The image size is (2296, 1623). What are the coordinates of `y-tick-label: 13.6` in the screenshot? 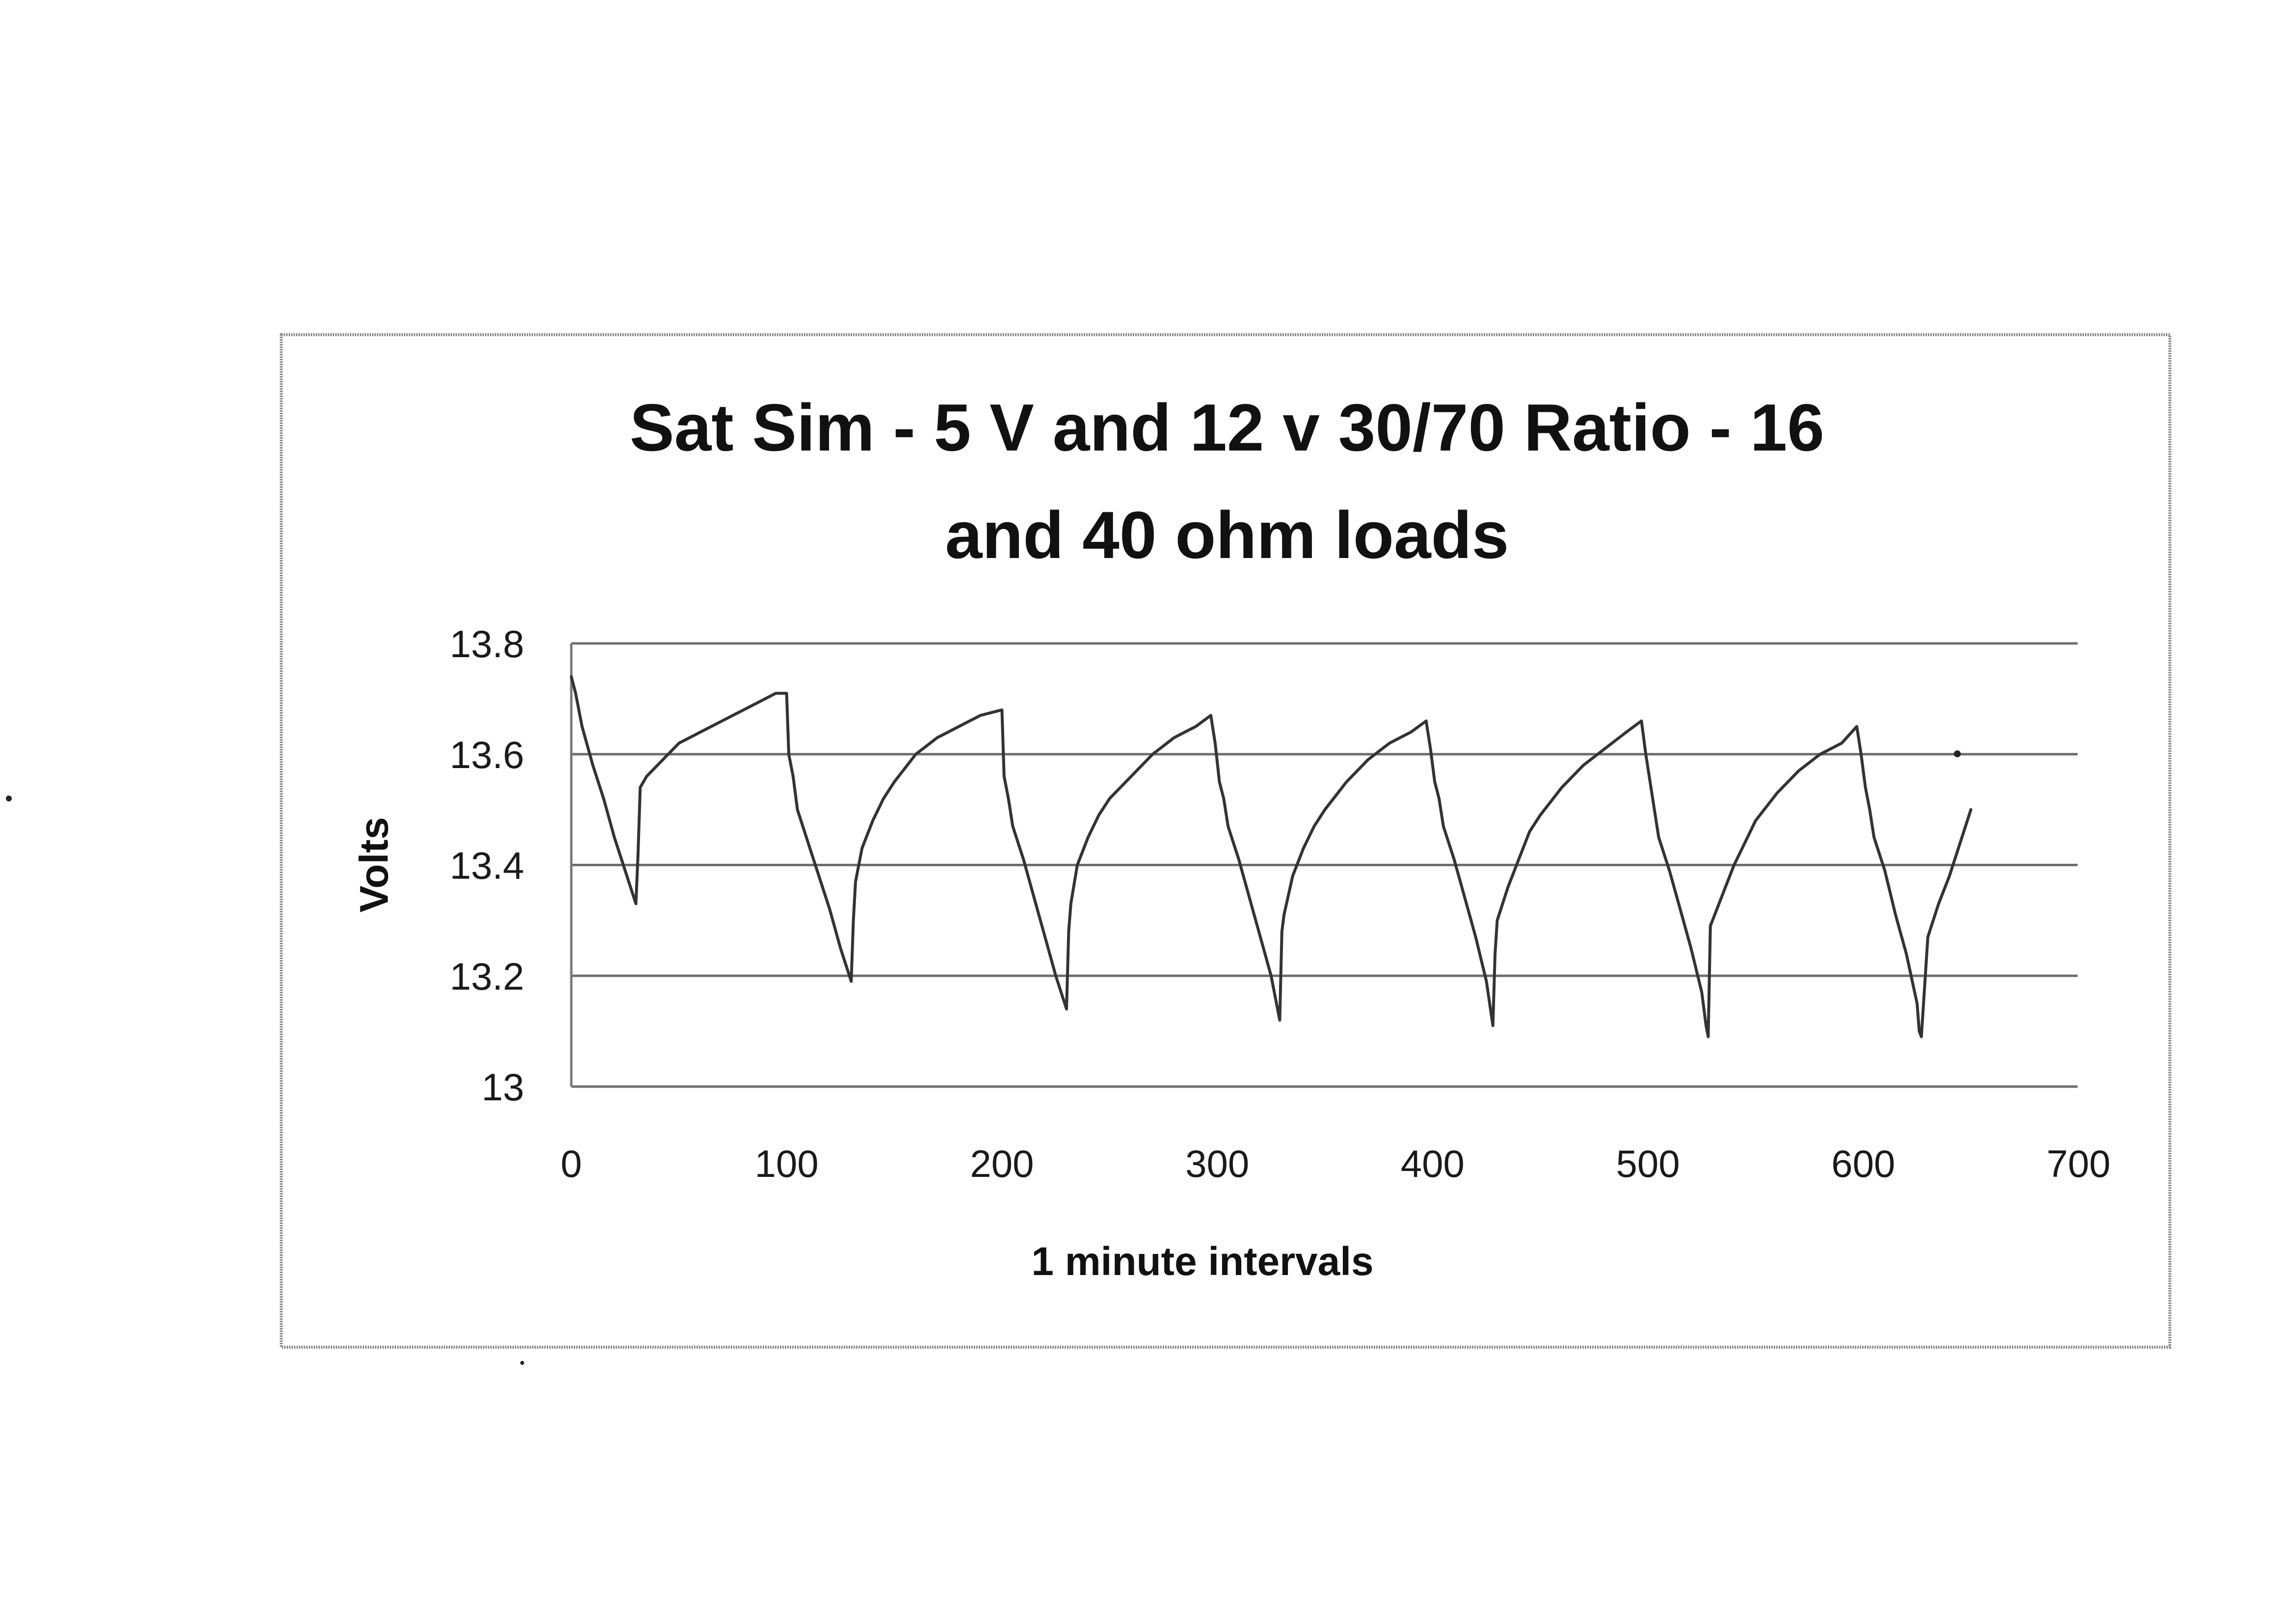 It's located at (487, 754).